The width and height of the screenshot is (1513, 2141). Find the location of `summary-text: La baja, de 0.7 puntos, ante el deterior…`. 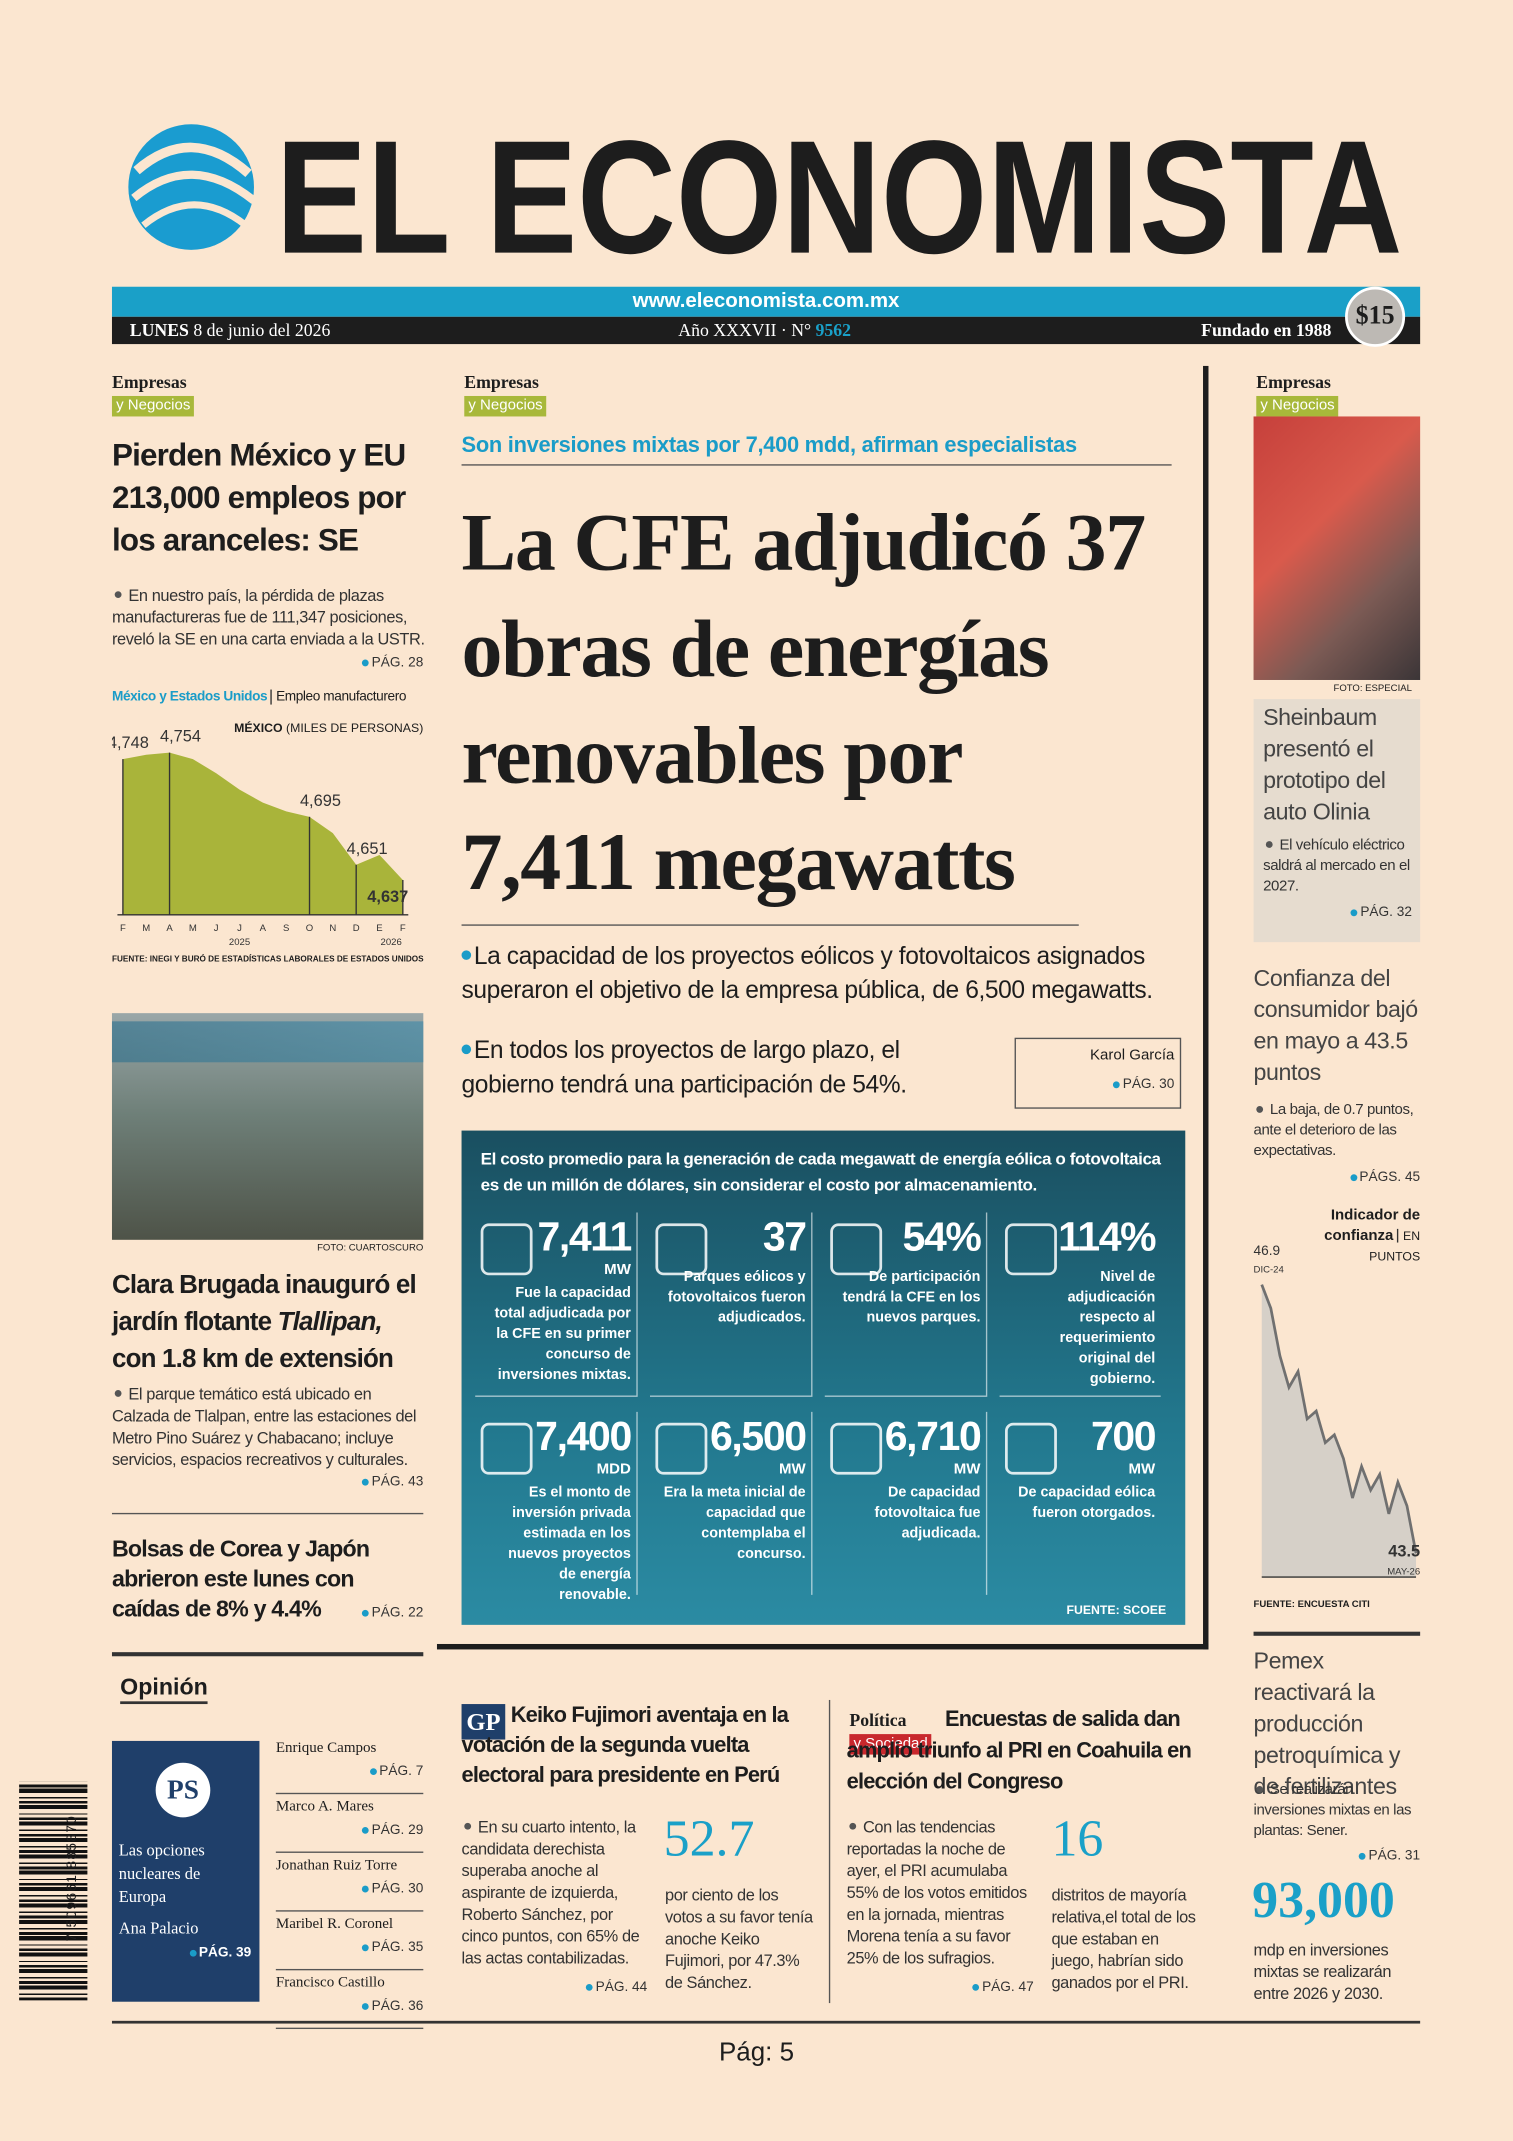

summary-text: La baja, de 0.7 puntos, ante el deterior… is located at coordinates (1333, 1130).